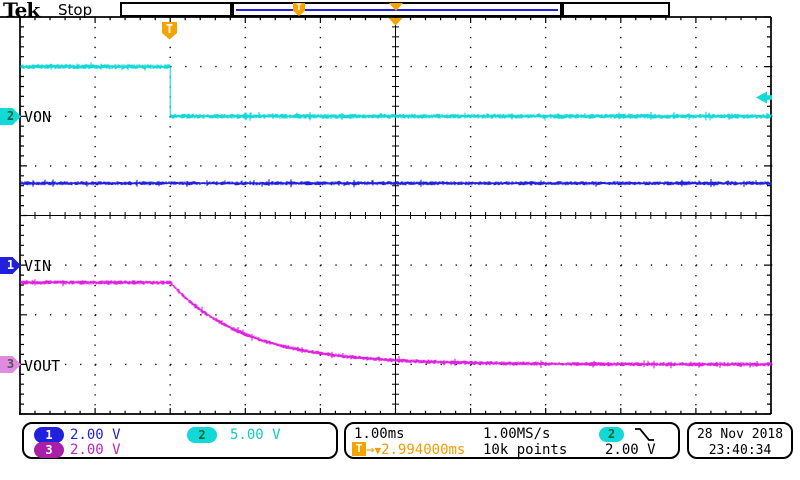 Image resolution: width=800 pixels, height=480 pixels. Describe the element at coordinates (740, 450) in the screenshot. I see `time-readout: 23:40:34` at that location.